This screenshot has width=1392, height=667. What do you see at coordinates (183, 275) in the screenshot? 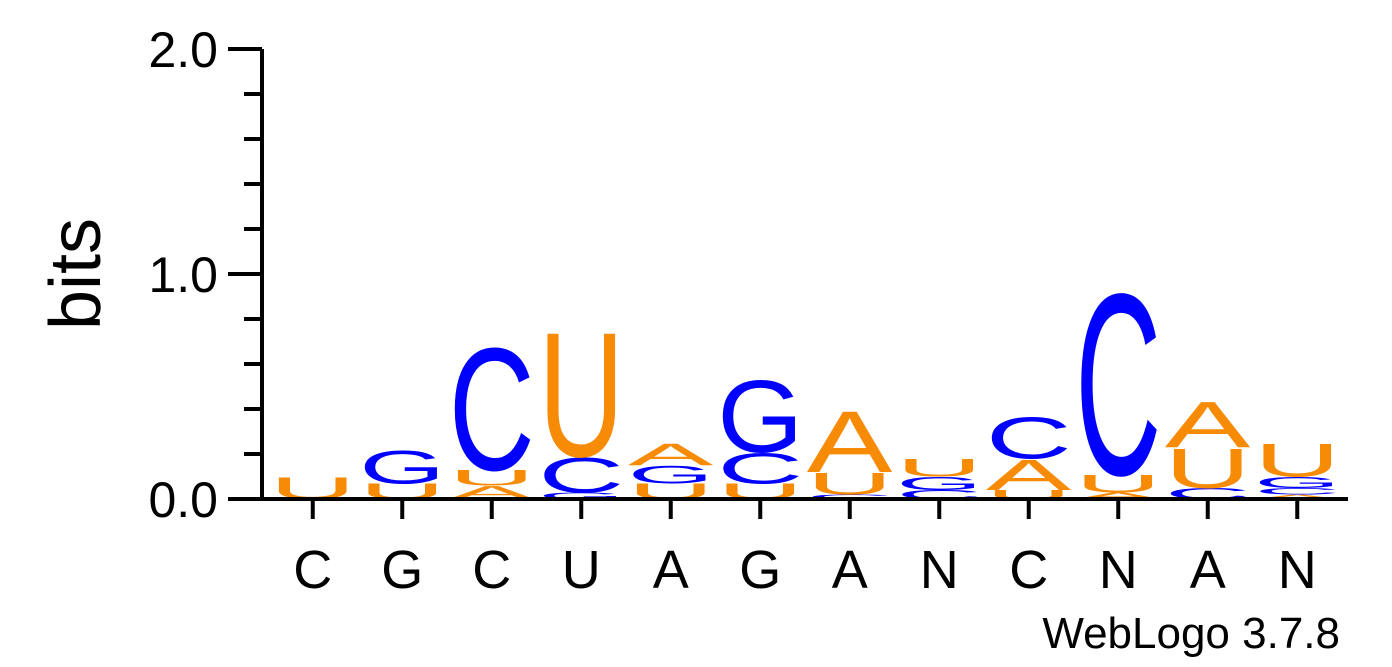
I see `tick-label-y-1: 1.0` at bounding box center [183, 275].